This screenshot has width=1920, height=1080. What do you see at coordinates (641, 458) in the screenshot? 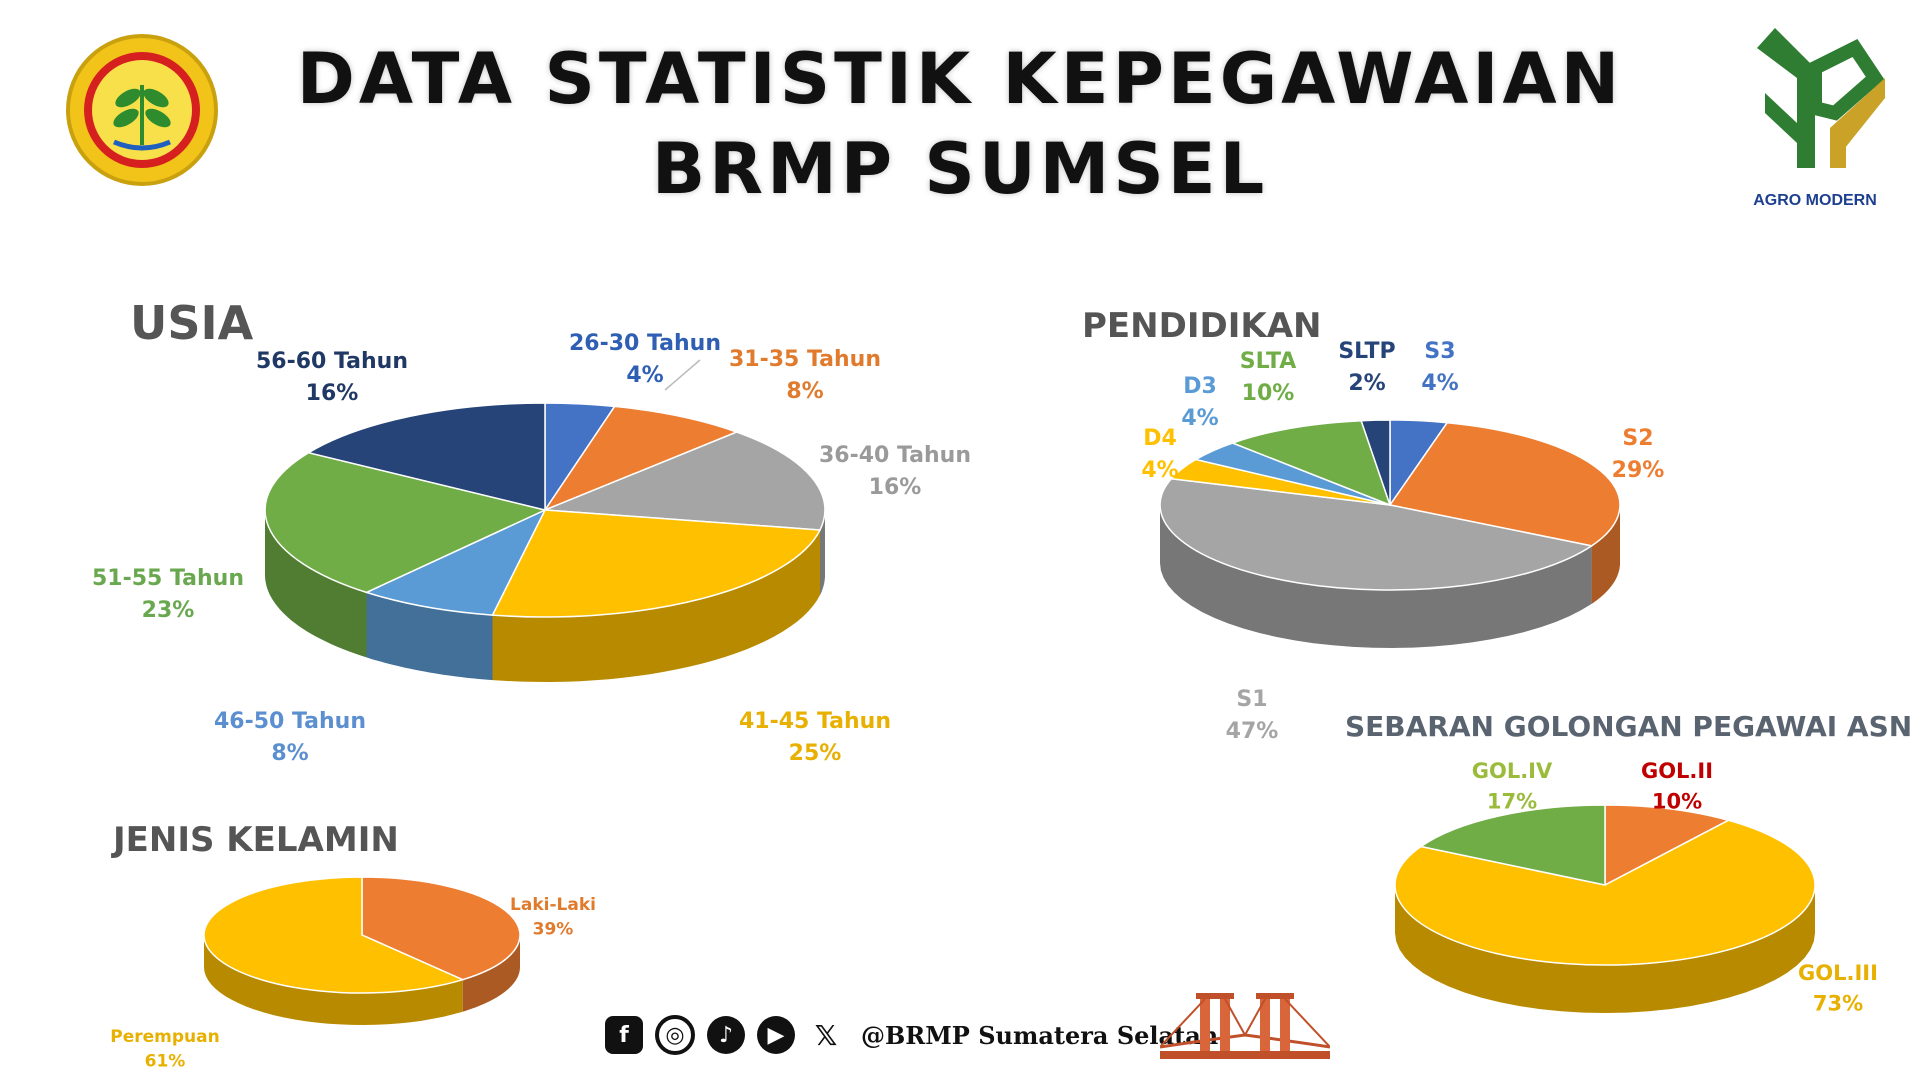
I see `pie-slice-31-35 Tahun` at bounding box center [641, 458].